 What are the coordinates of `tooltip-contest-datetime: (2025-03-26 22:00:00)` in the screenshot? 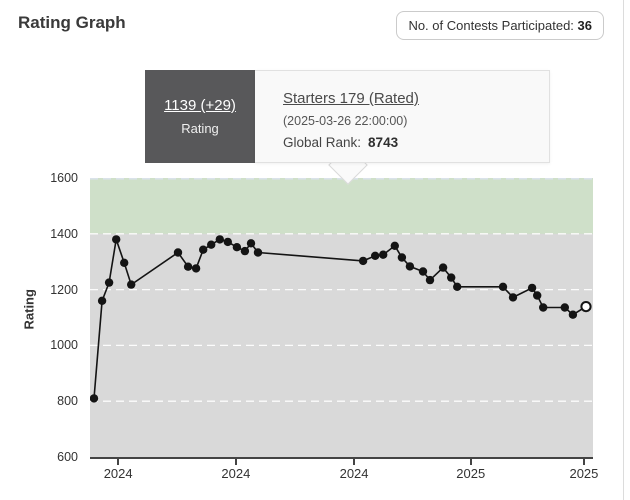 It's located at (345, 121).